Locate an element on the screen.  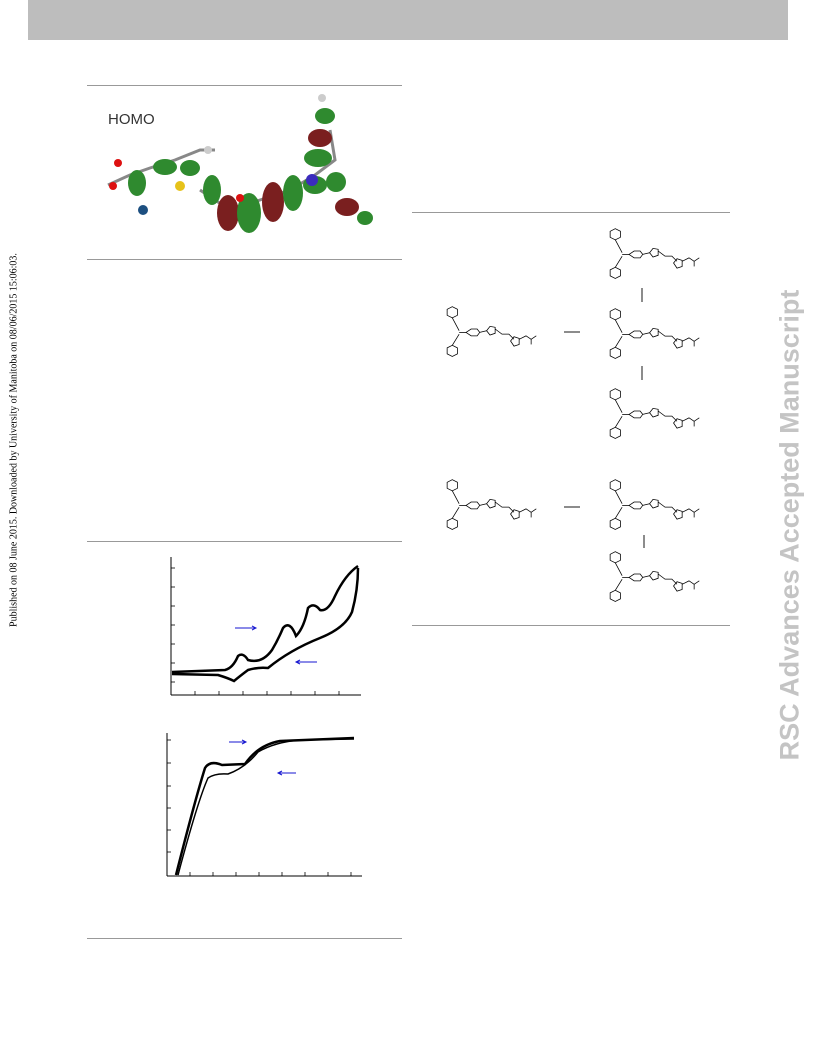
header-bar is located at coordinates (408, 20).